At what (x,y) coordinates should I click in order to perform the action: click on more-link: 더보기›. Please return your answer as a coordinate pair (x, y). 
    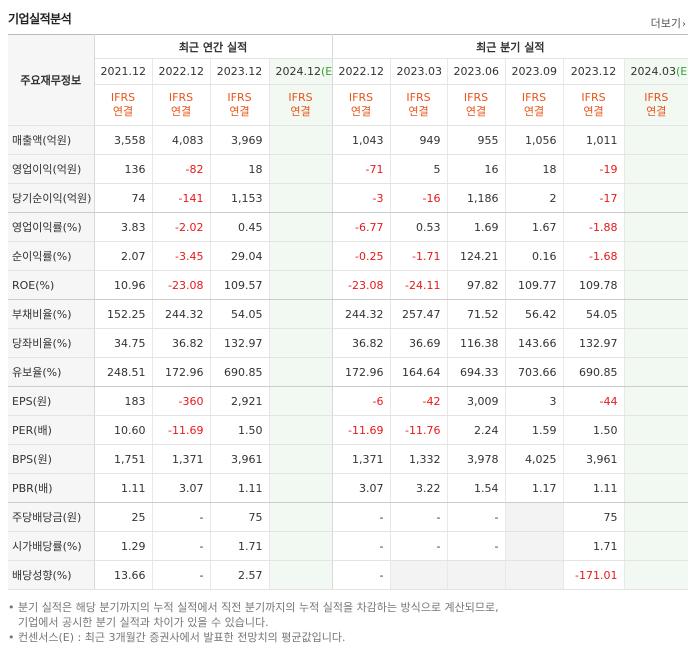
    Looking at the image, I should click on (668, 23).